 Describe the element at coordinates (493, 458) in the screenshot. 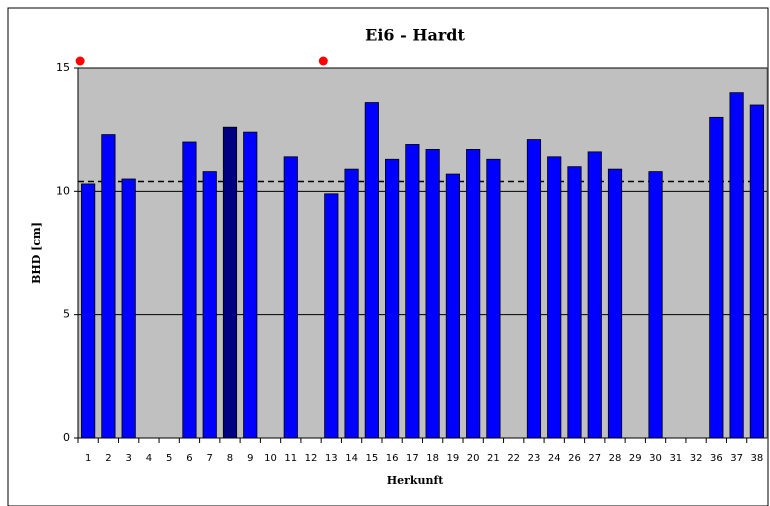

I see `x-tick-label: 21` at that location.